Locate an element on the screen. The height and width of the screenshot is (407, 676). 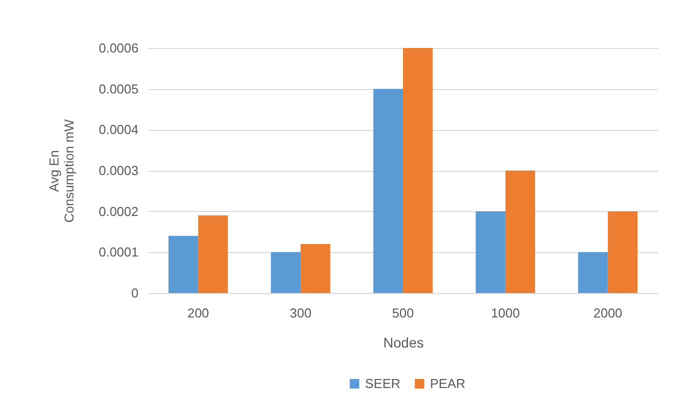
y-tick-label: 0.0001 is located at coordinates (118, 252).